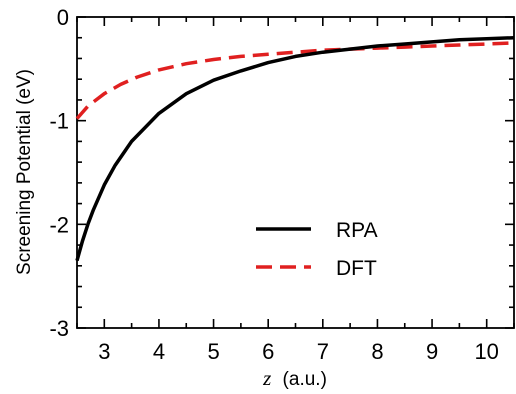  I want to click on y-tick-label: -3, so click(59, 328).